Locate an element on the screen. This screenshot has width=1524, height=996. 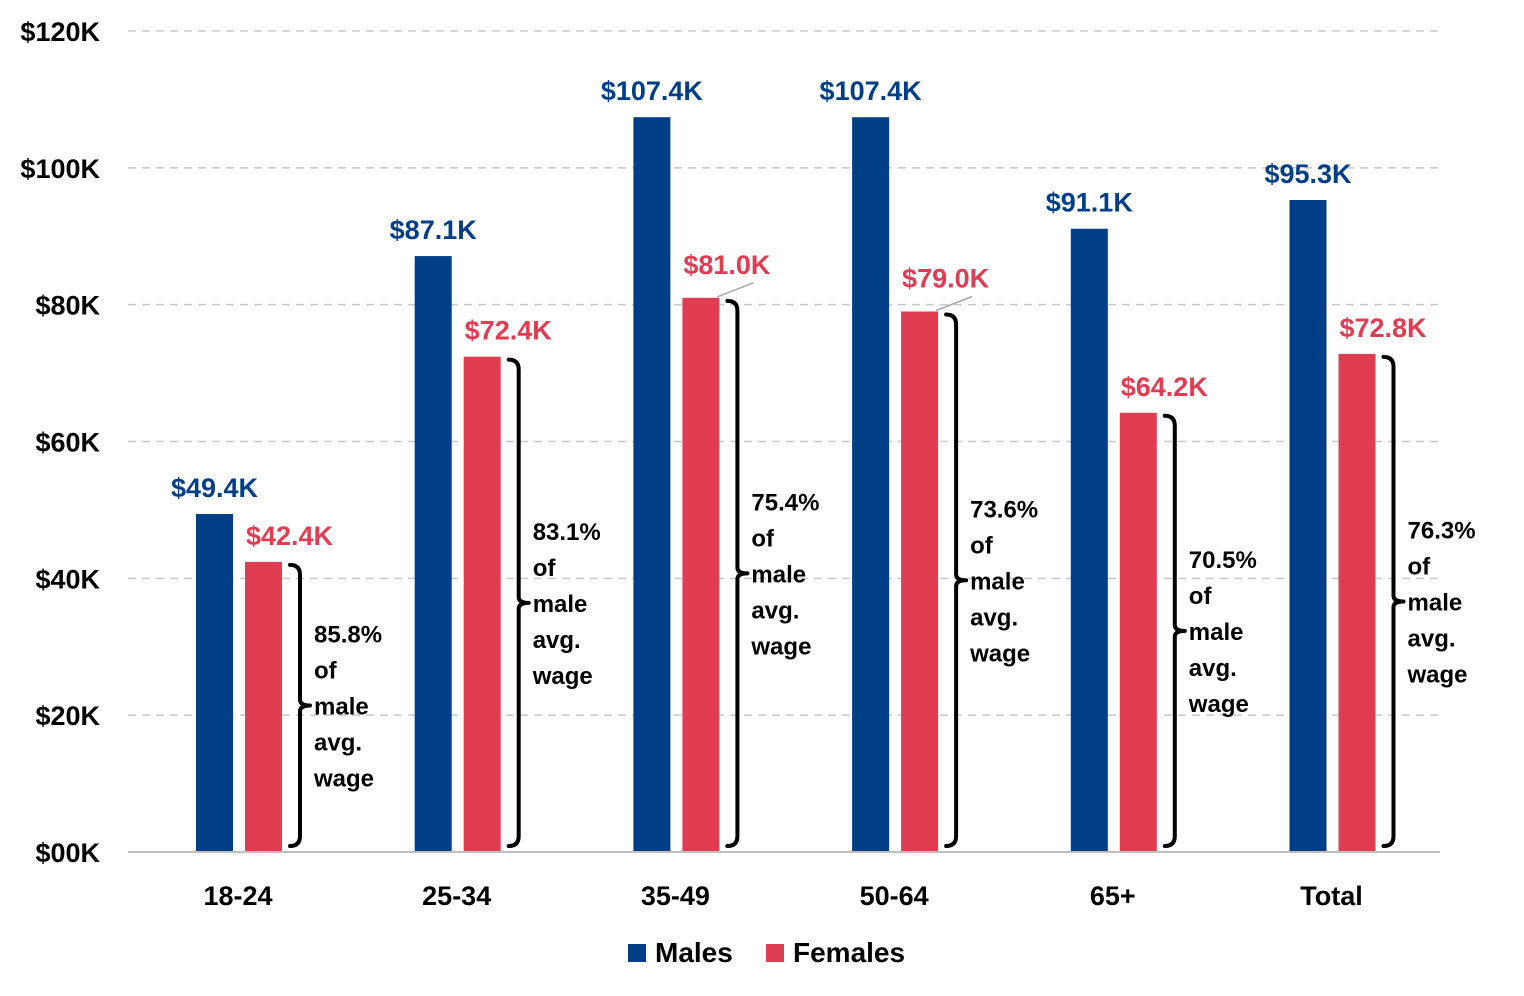
y-tick-label: $00K is located at coordinates (67, 853).